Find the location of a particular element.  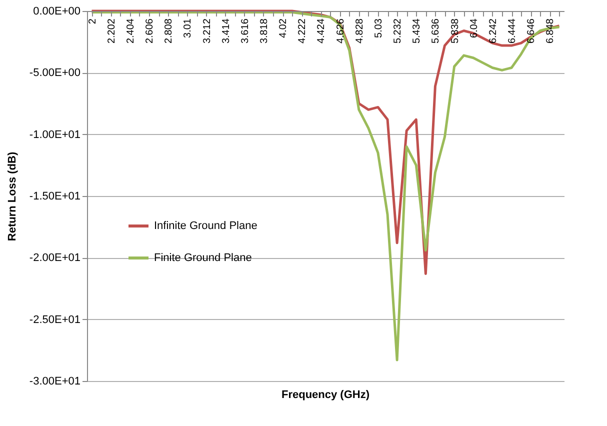

x-tick-label: 3.818 is located at coordinates (264, 31).